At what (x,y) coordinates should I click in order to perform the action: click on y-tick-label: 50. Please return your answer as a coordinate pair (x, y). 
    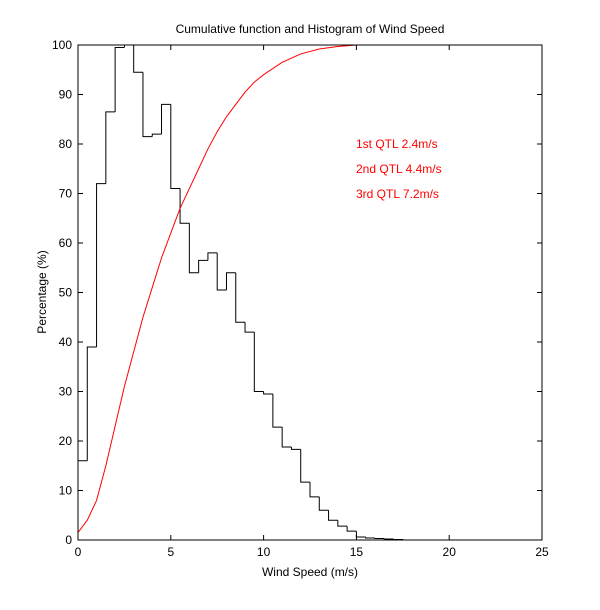
    Looking at the image, I should click on (66, 293).